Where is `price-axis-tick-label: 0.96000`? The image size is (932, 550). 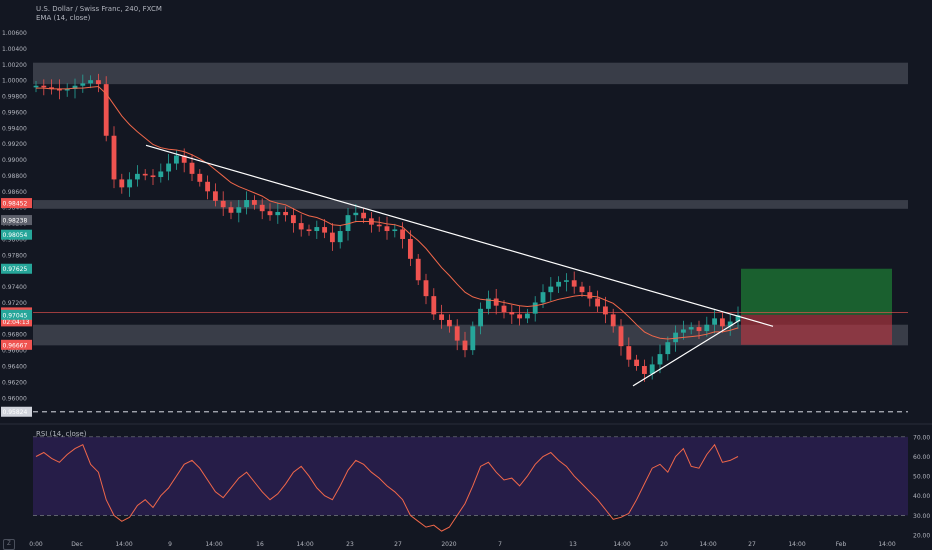 price-axis-tick-label: 0.96000 is located at coordinates (14, 398).